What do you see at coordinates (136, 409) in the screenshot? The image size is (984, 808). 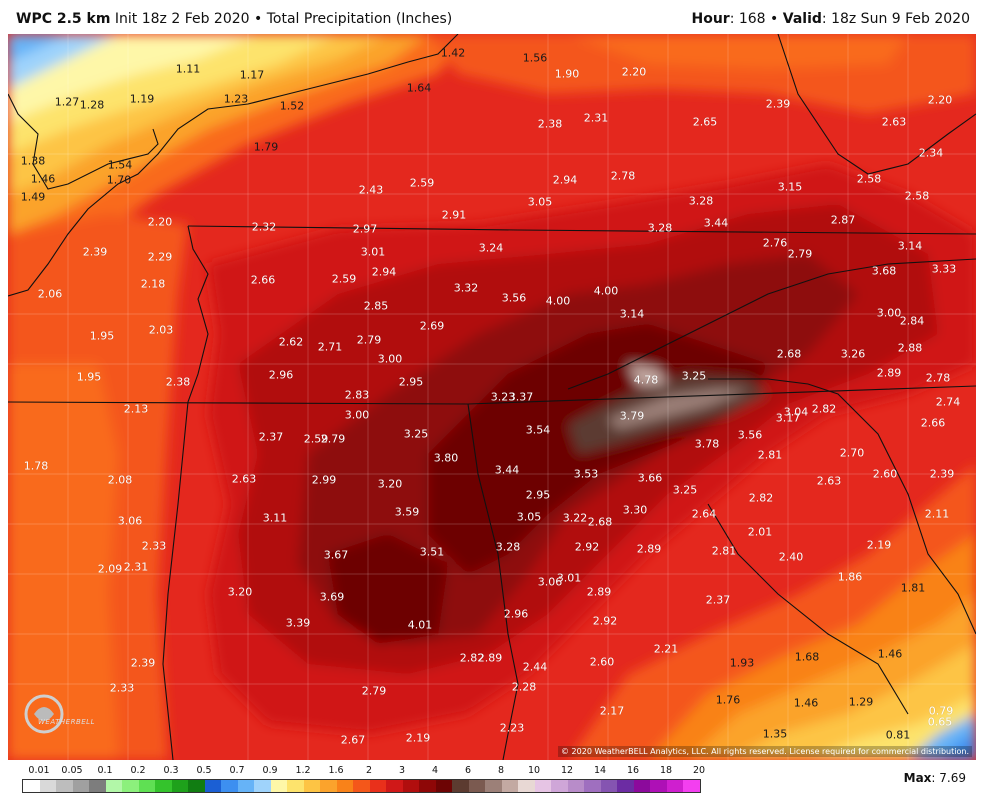 I see `precip-value-label: 2.13` at bounding box center [136, 409].